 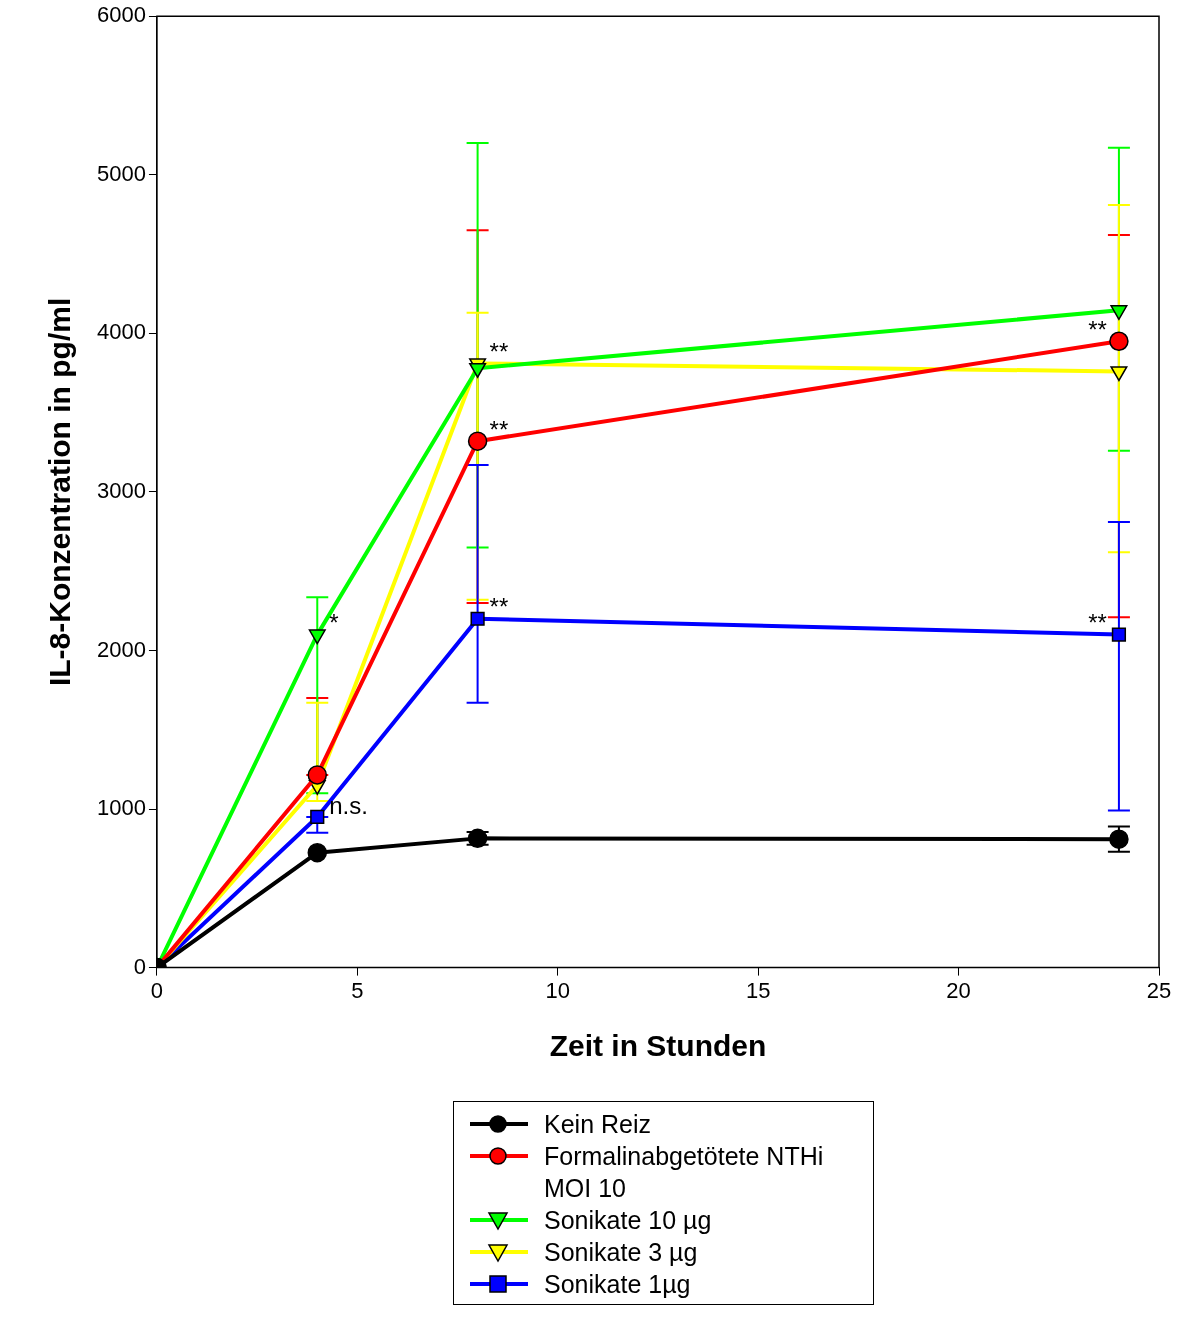 What do you see at coordinates (157, 990) in the screenshot?
I see `x-tick-label: 0` at bounding box center [157, 990].